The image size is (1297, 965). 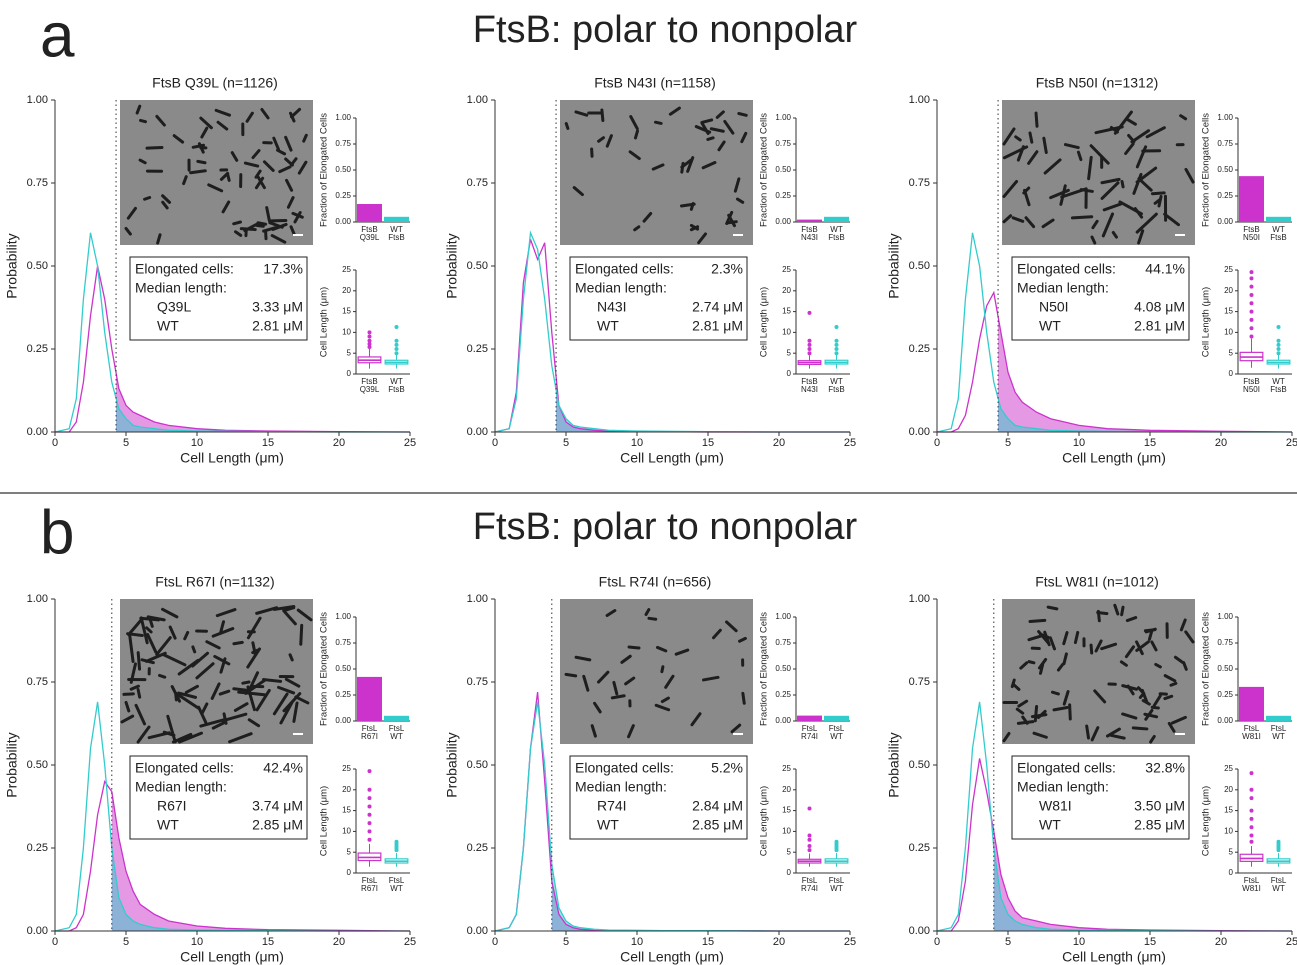 What do you see at coordinates (37, 765) in the screenshot?
I see `y-tick-label: 0.50` at bounding box center [37, 765].